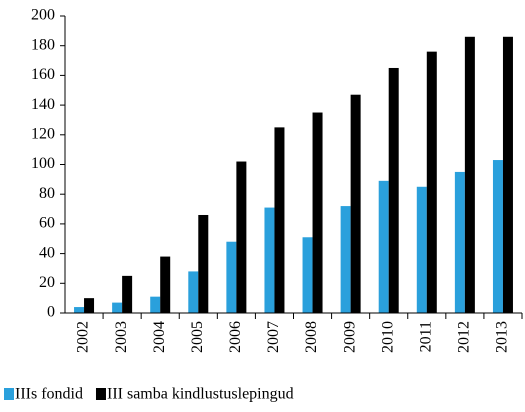  I want to click on y-tick-label: 80, so click(47, 193).